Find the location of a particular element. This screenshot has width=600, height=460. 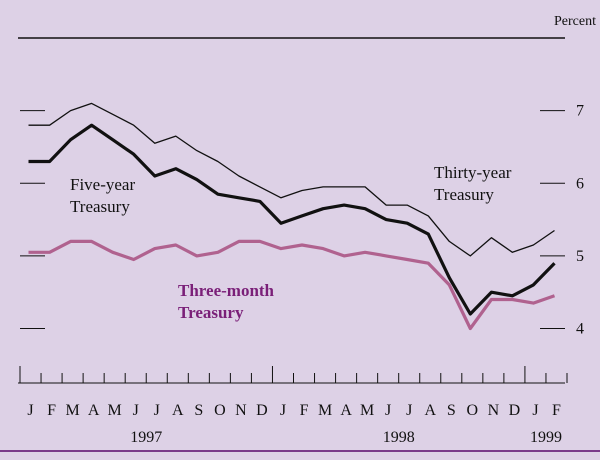

series-annotation: Three-month is located at coordinates (226, 290).